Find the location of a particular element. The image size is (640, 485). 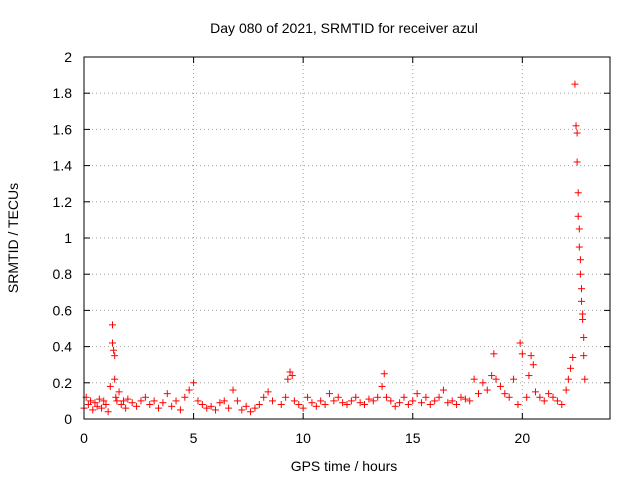

y-tick-label: 1.8 is located at coordinates (63, 93).